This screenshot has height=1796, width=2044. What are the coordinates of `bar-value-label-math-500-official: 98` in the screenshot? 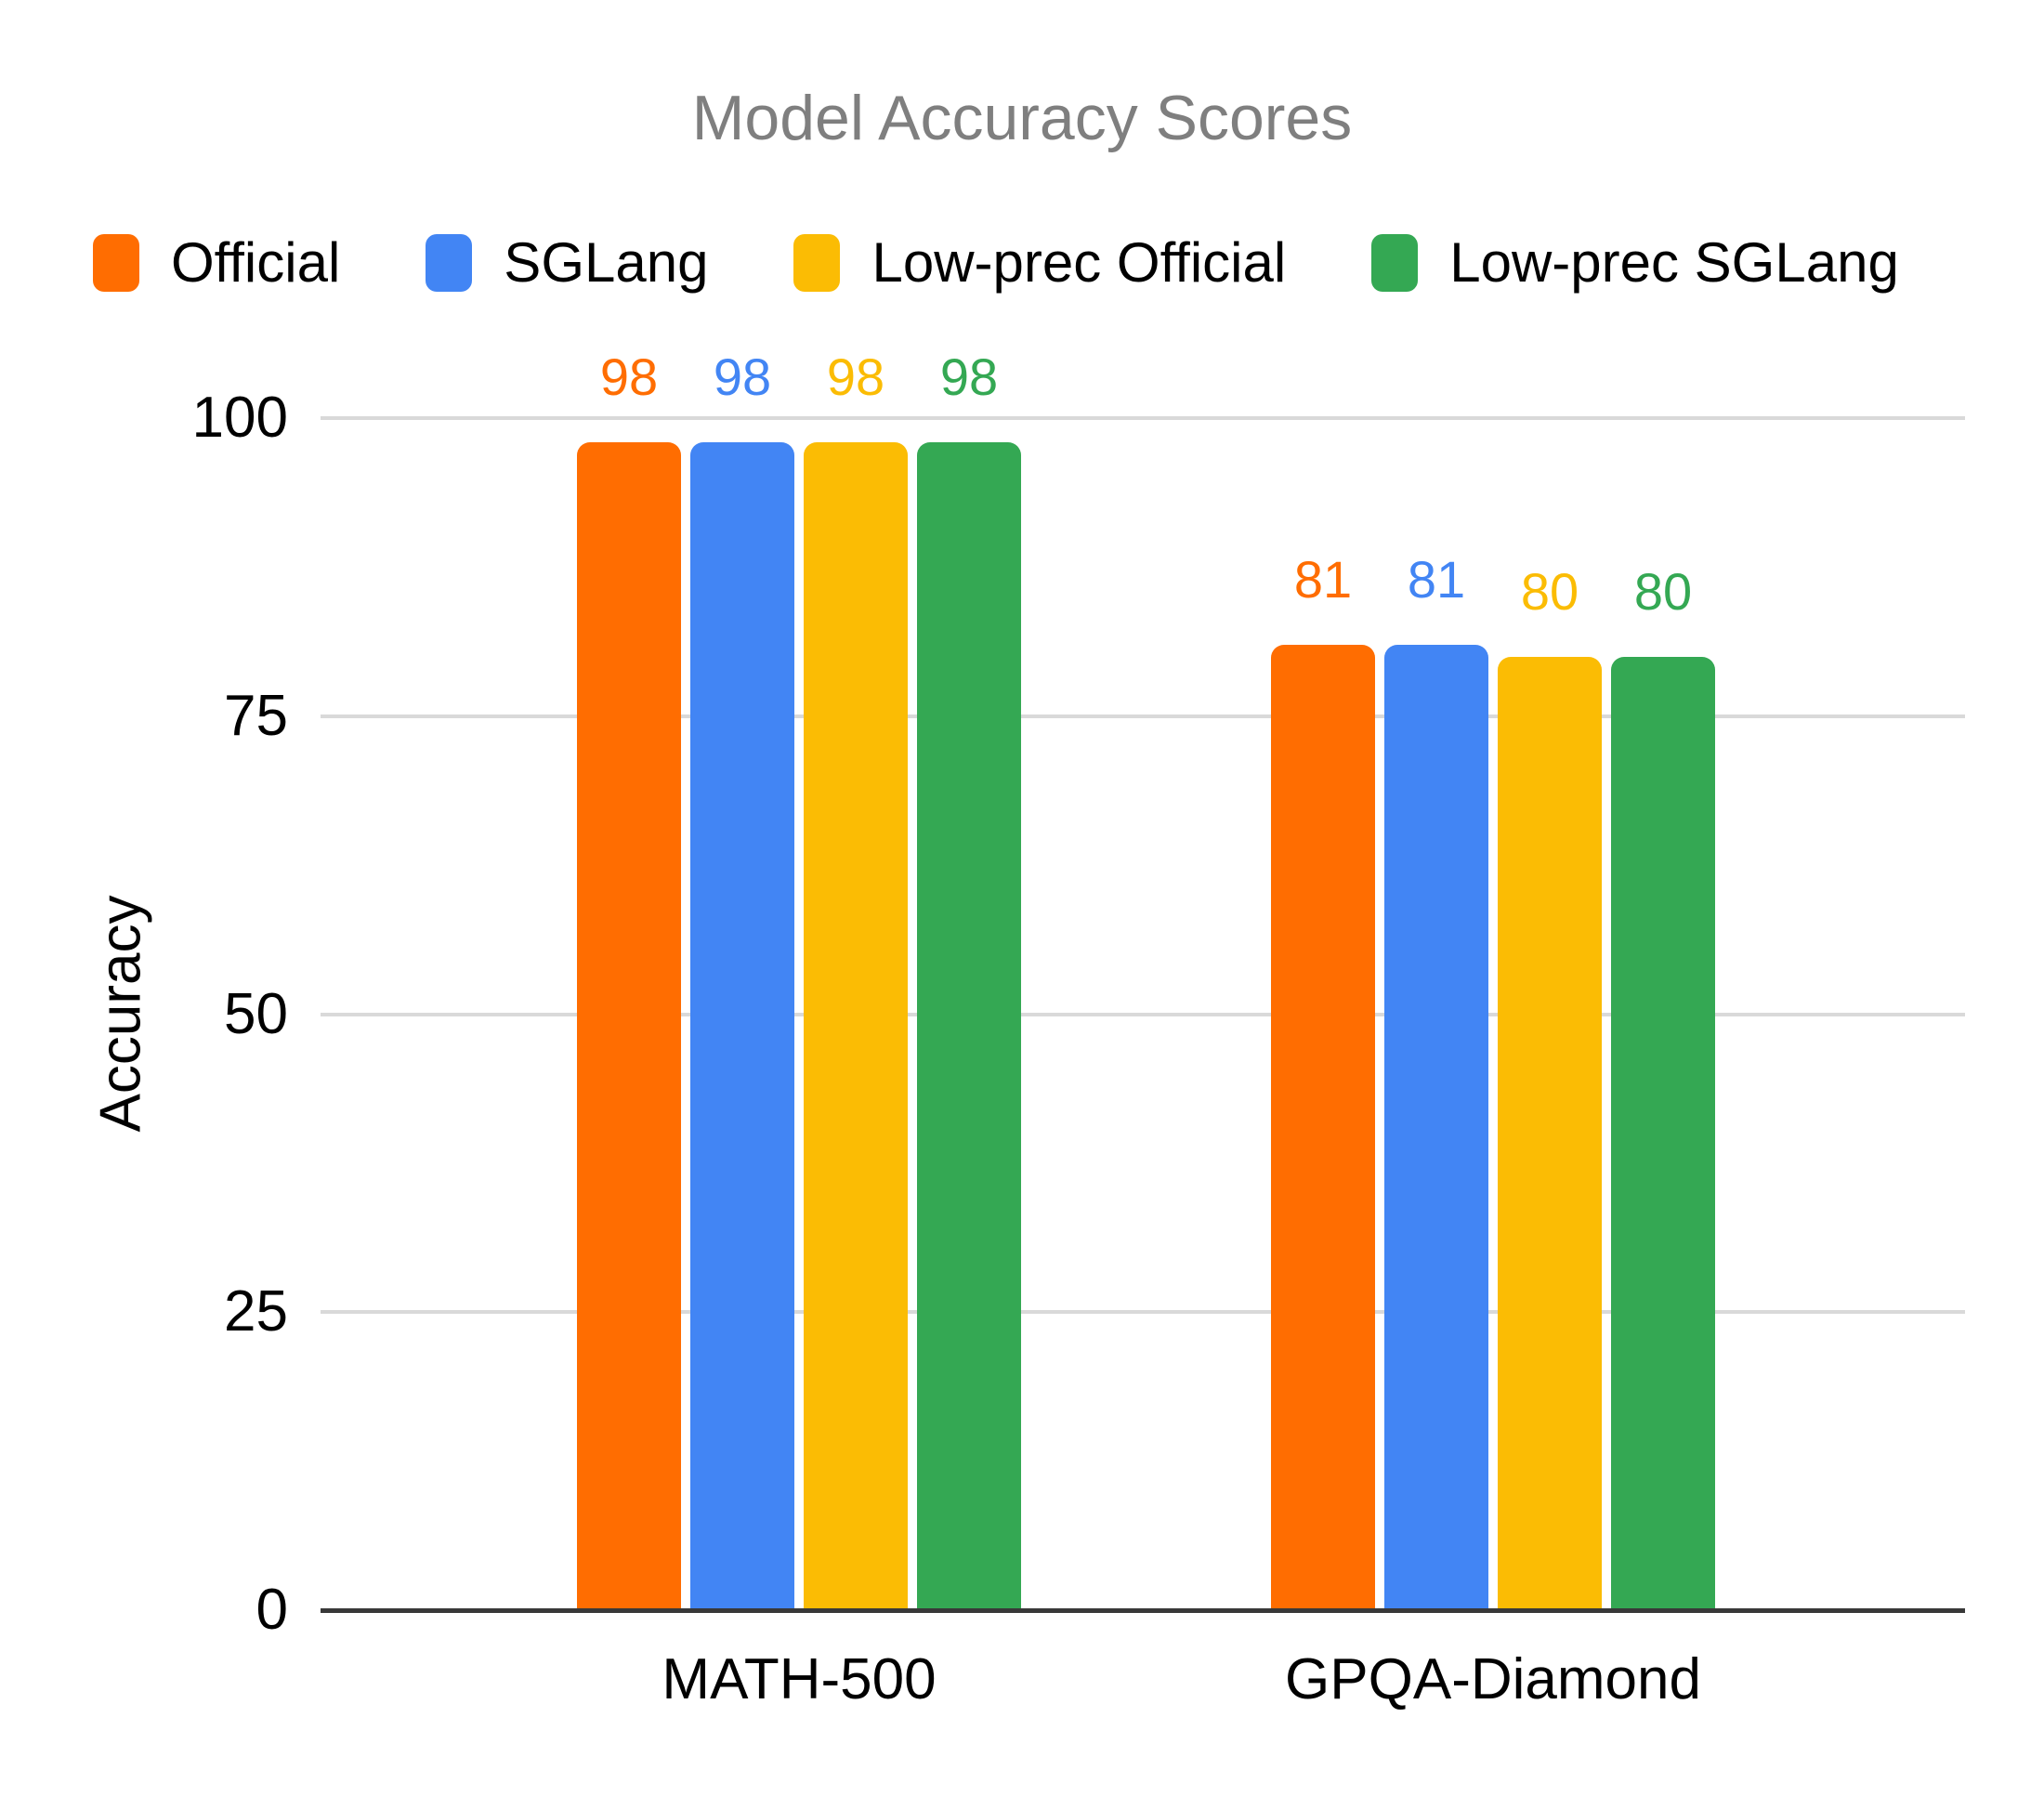 It's located at (629, 376).